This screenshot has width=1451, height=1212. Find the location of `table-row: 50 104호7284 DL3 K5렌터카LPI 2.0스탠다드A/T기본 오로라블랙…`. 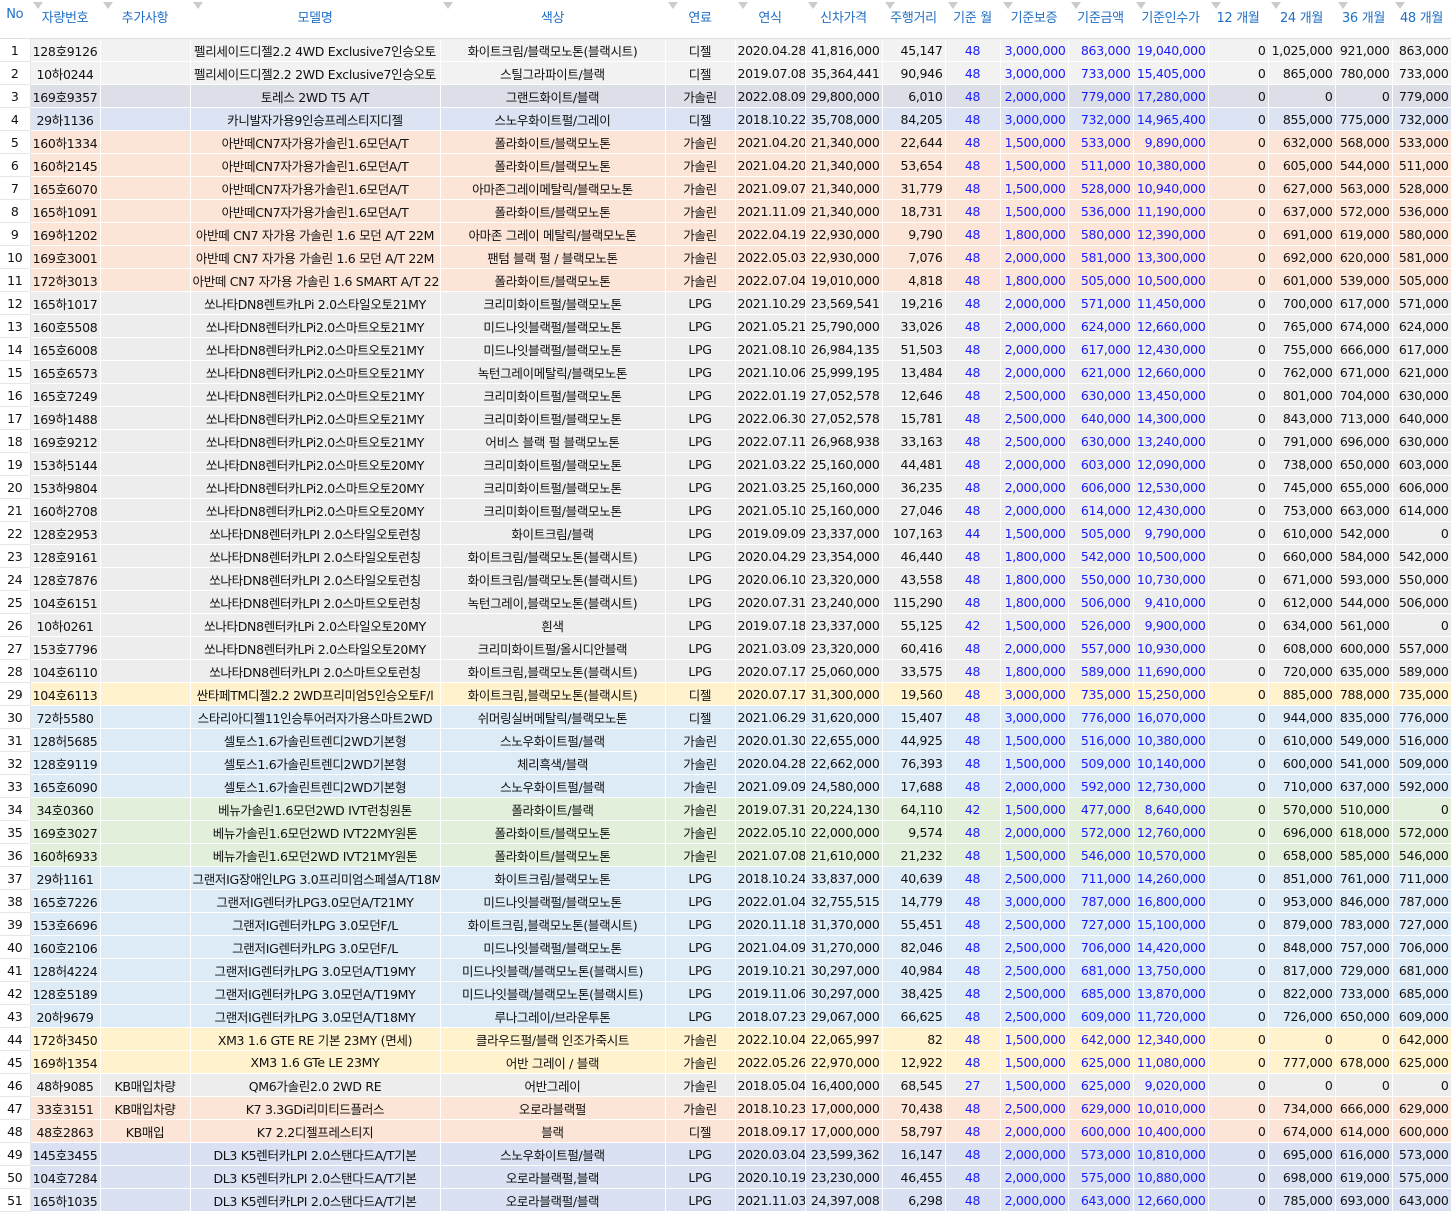

table-row: 50 104호7284 DL3 K5렌터카LPI 2.0스탠다드A/T기본 오로라블랙… is located at coordinates (725, 1177).